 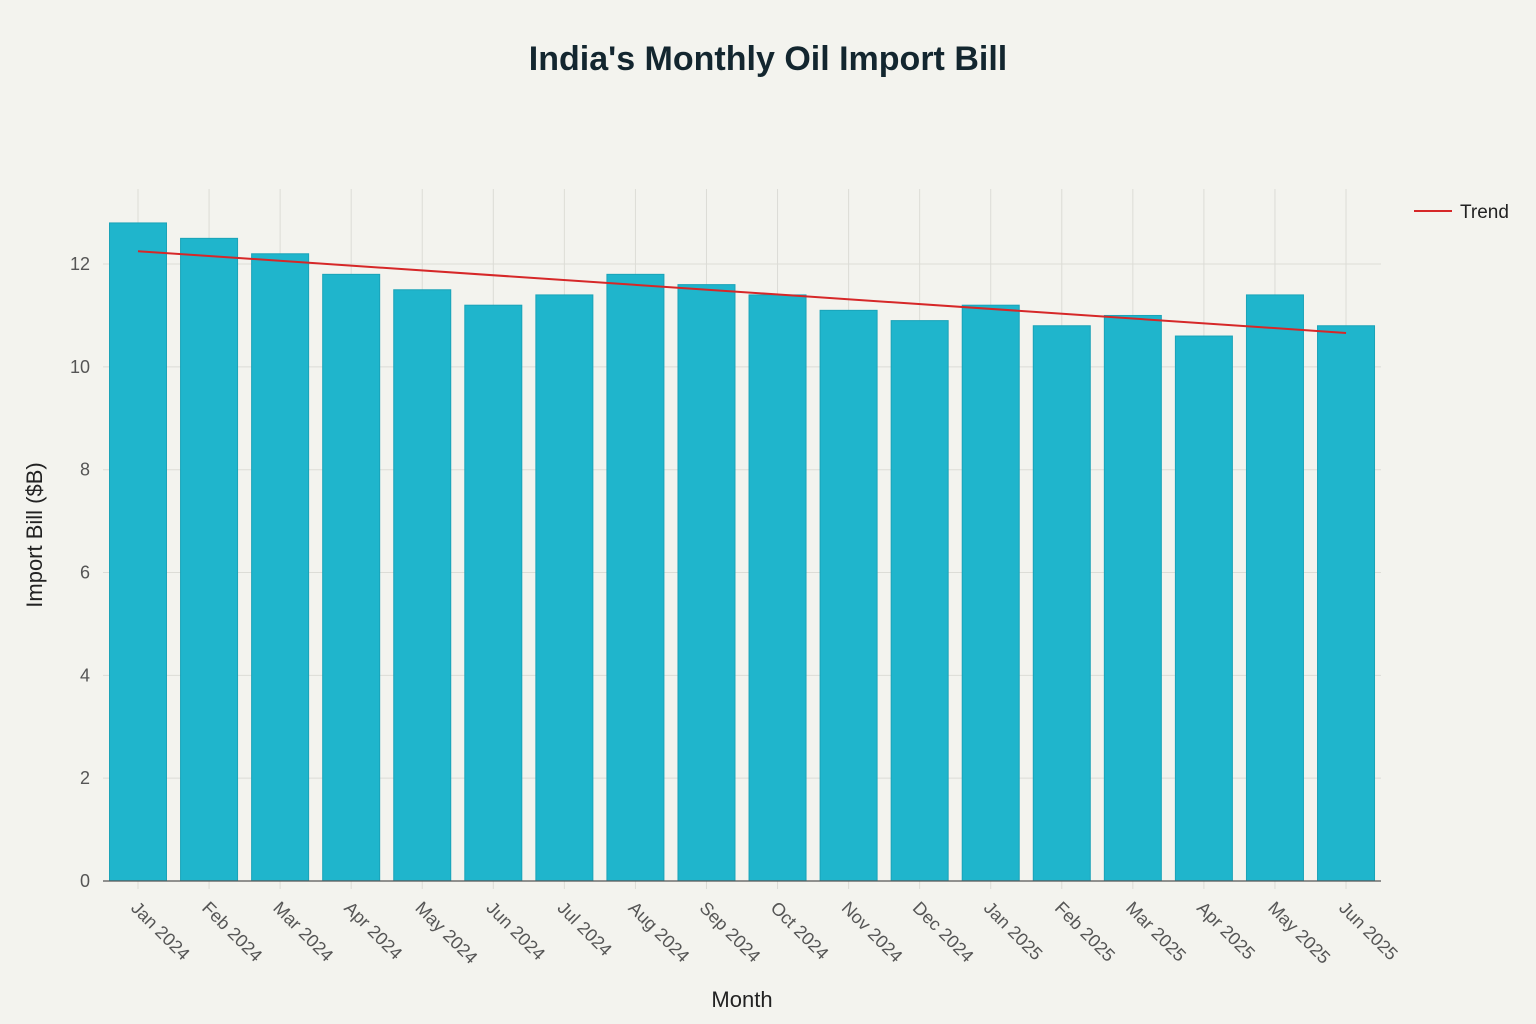 I want to click on bar-may-2025, so click(x=1274, y=588).